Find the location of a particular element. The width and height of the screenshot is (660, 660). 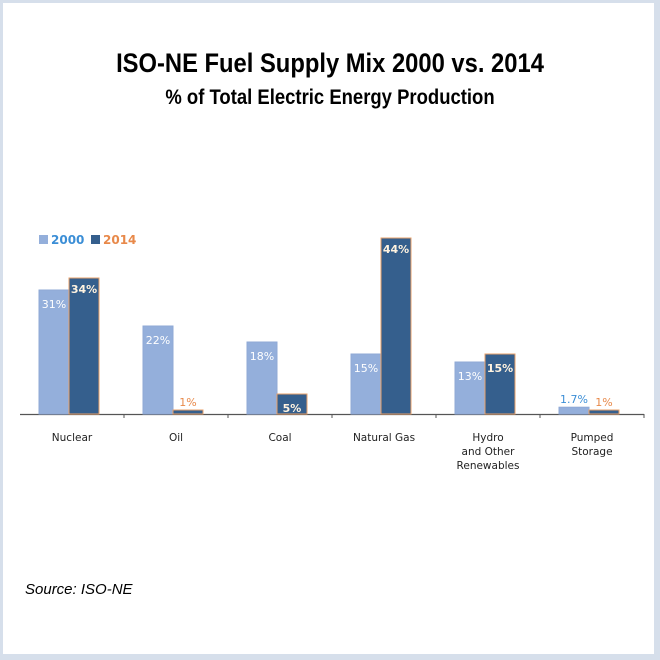

bar-2014-coal is located at coordinates (292, 404).